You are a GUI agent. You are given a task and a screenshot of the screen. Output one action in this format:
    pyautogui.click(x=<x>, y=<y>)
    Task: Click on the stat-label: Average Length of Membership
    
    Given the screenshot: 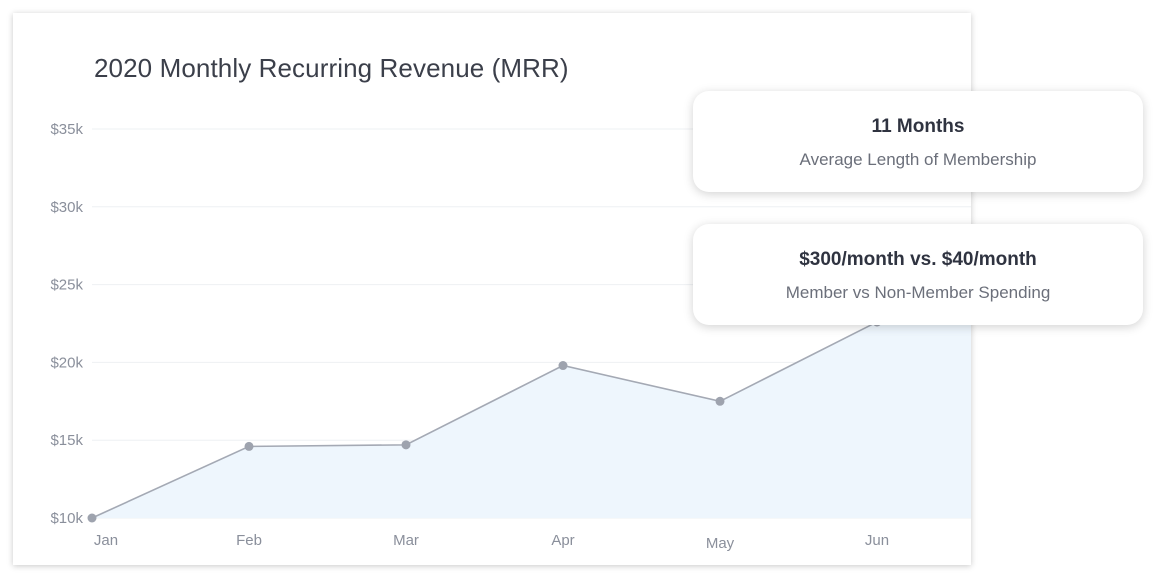 What is the action you would take?
    pyautogui.click(x=918, y=159)
    